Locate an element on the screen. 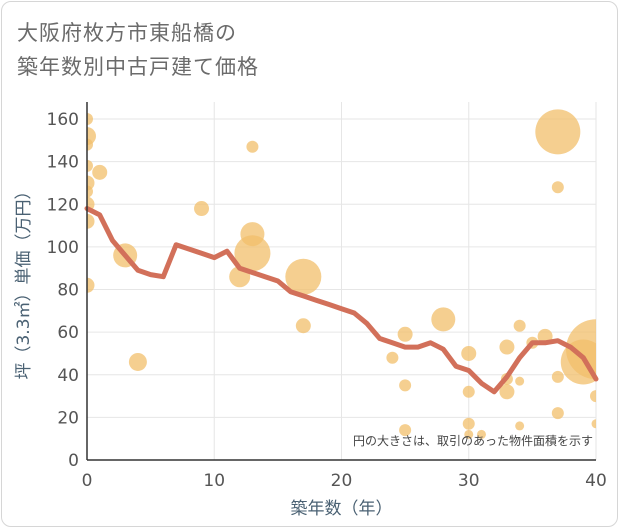 The image size is (621, 530). y-tick-label: 160 is located at coordinates (63, 120).